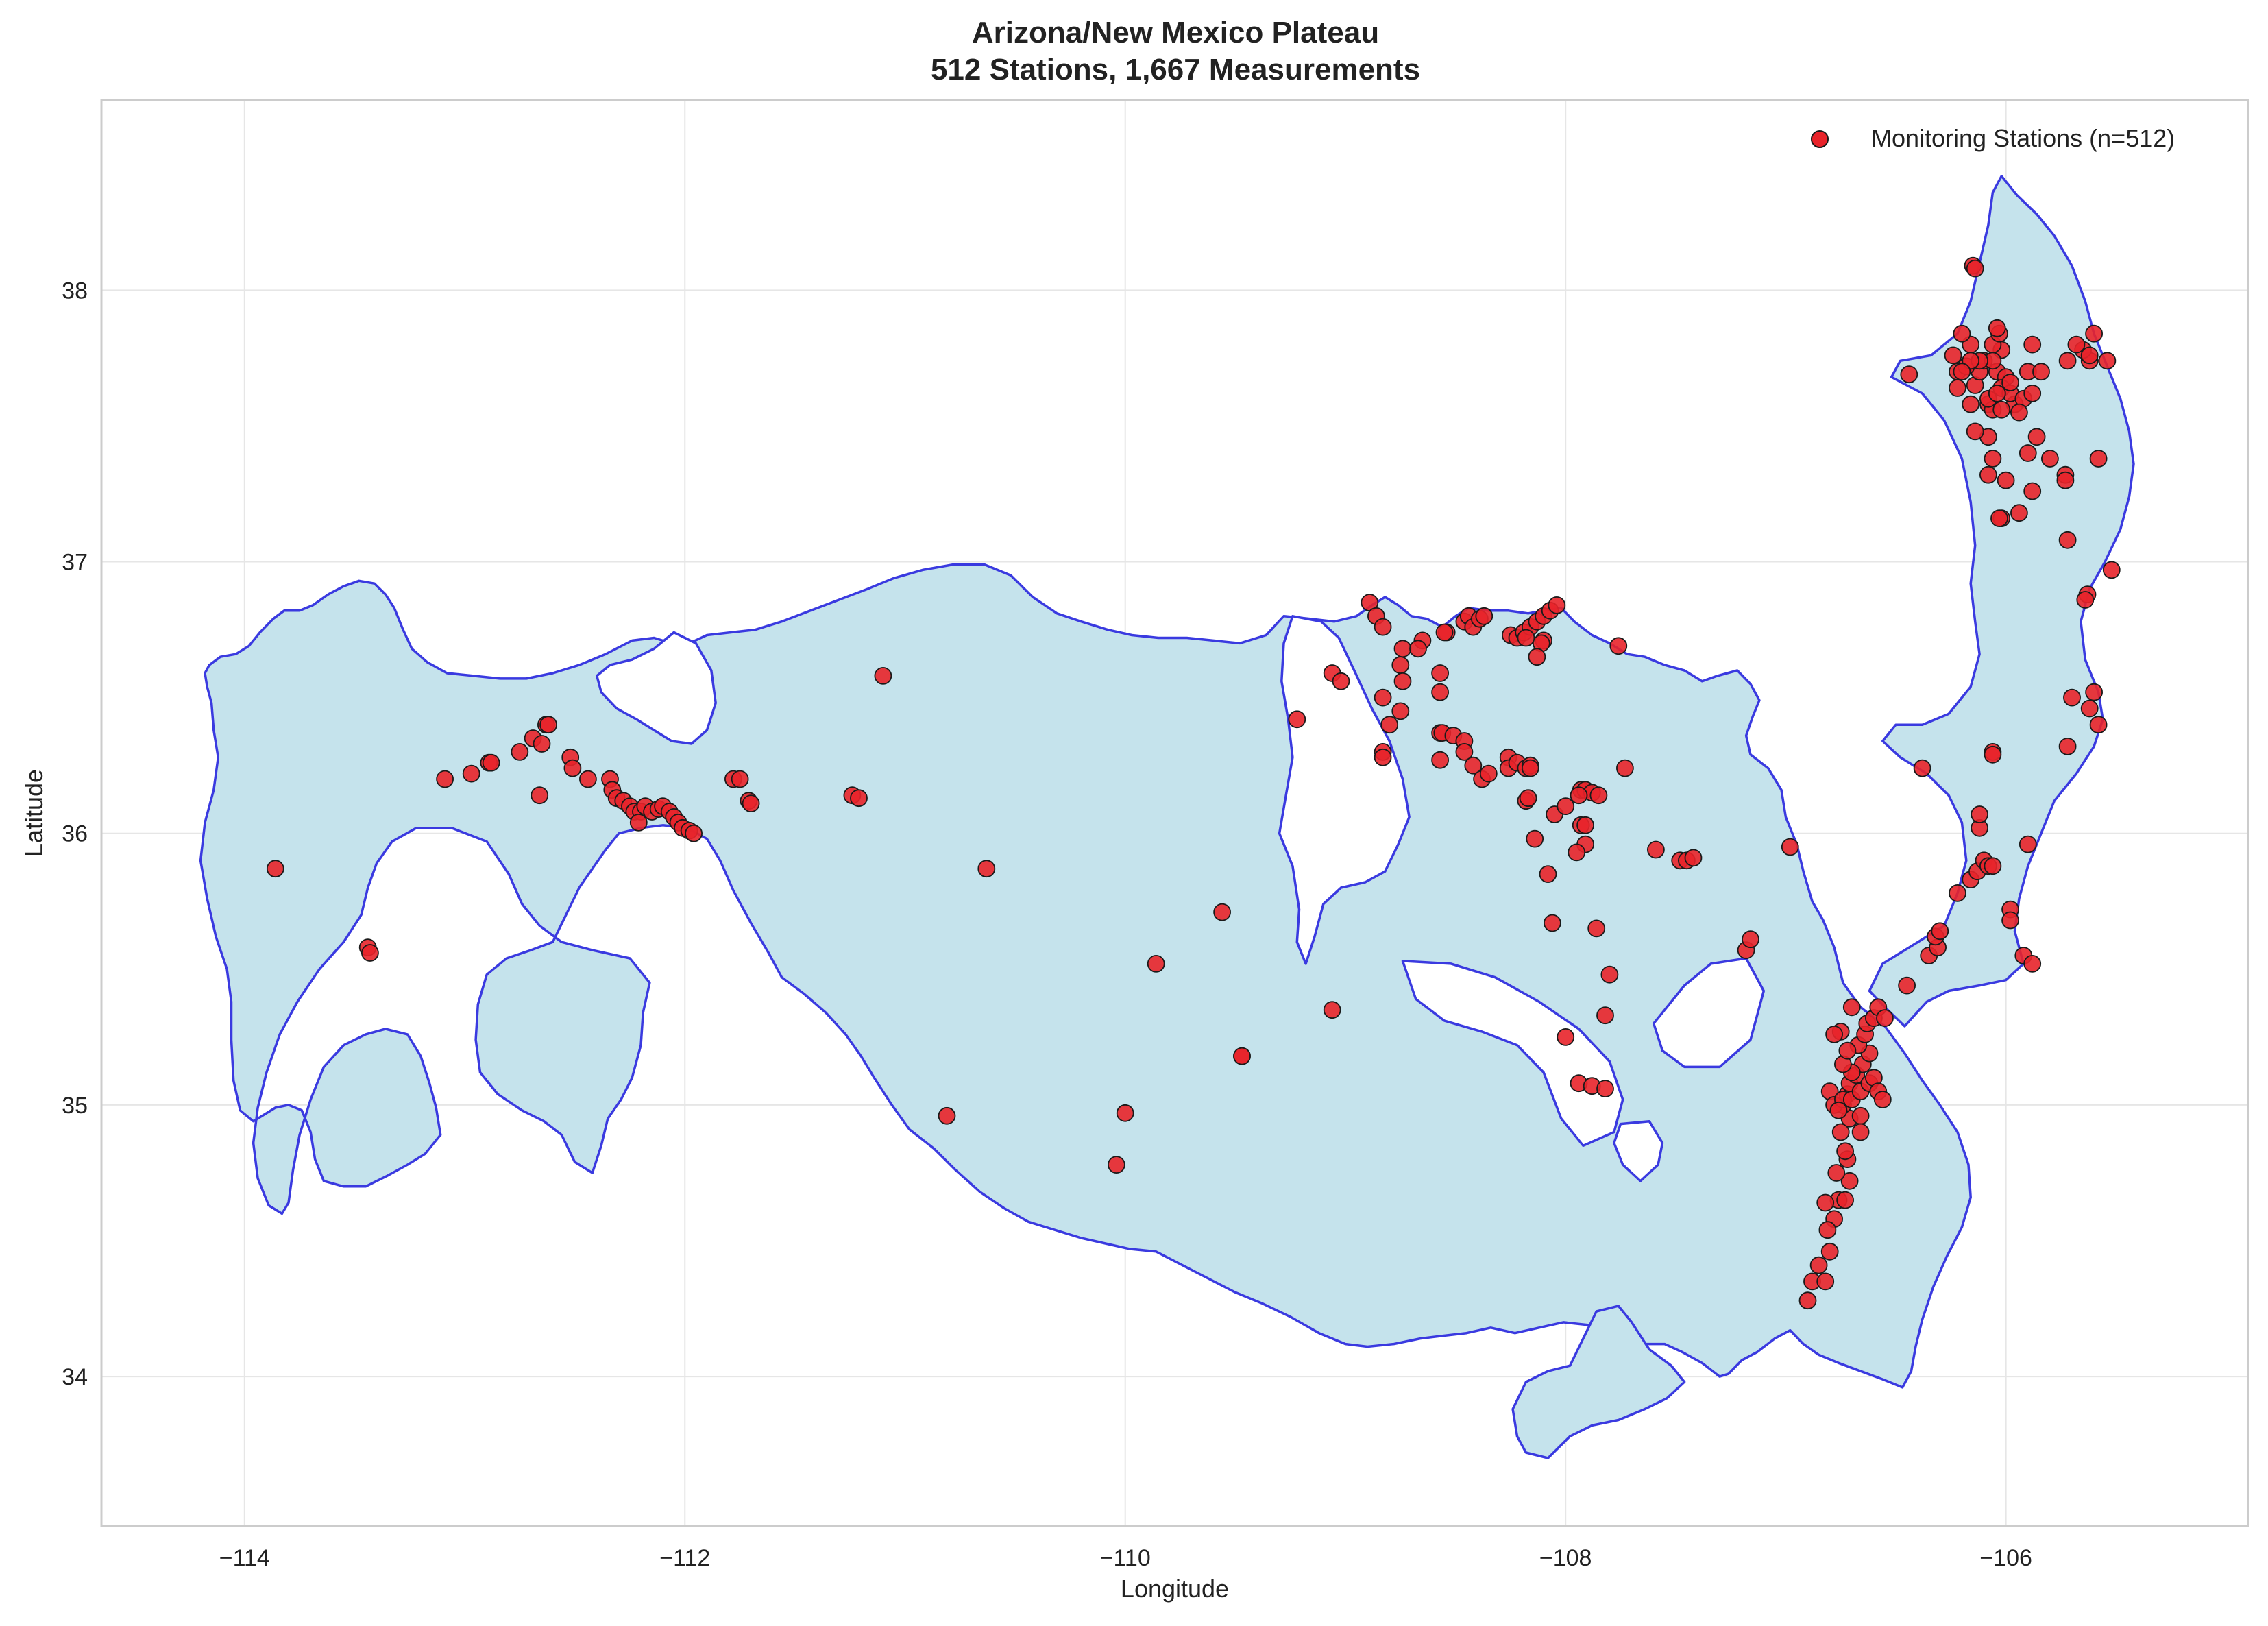  What do you see at coordinates (1175, 69) in the screenshot?
I see `chart-subtitle: 512 Stations, 1,667 Measurements` at bounding box center [1175, 69].